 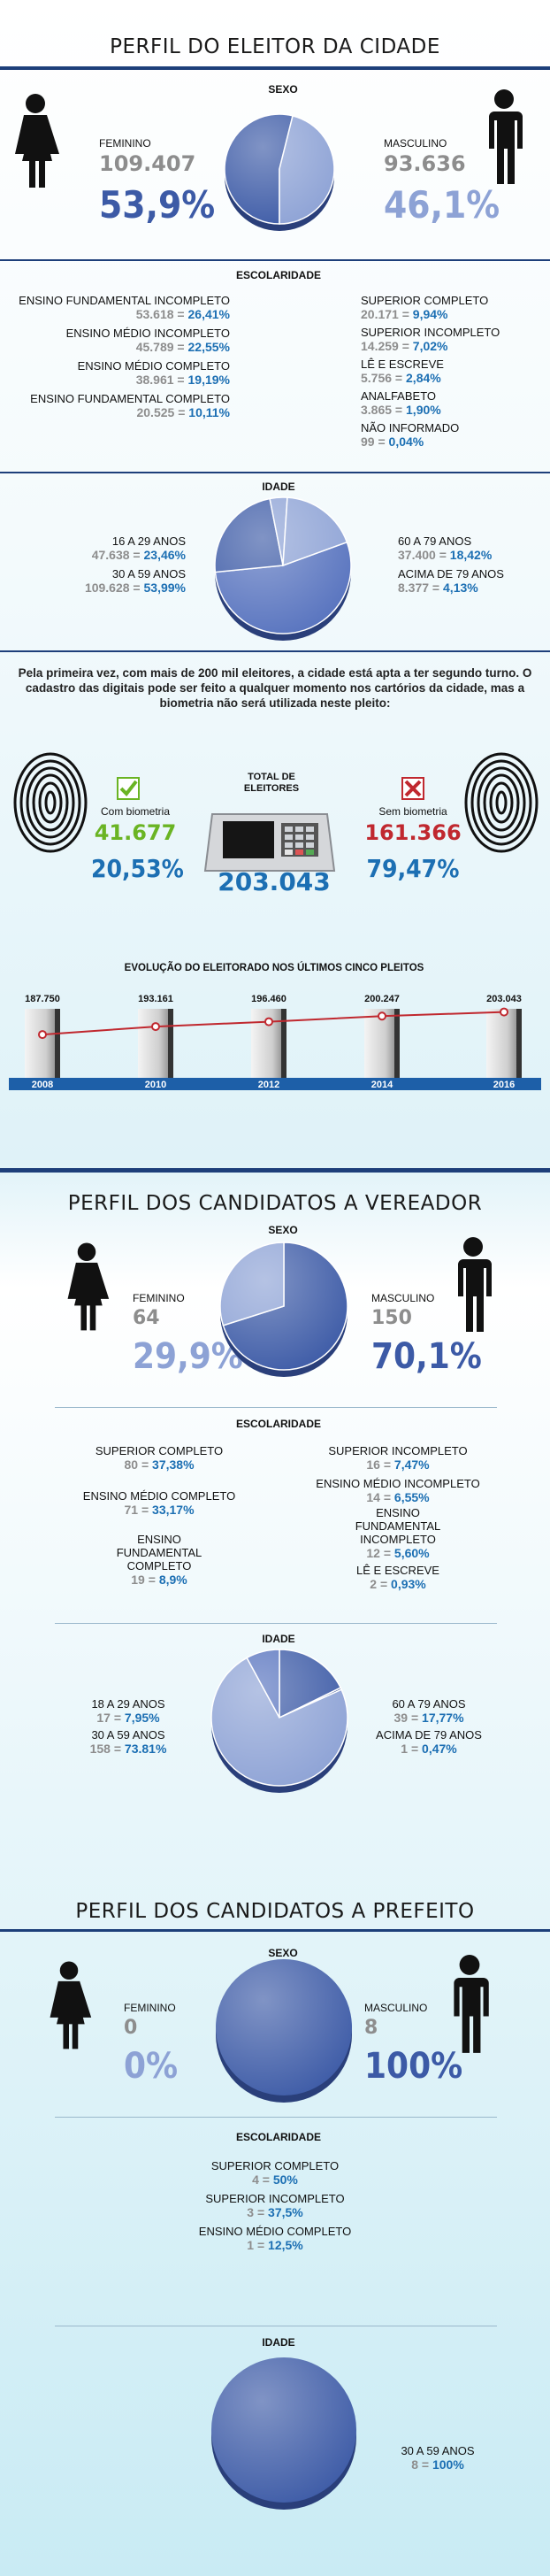 What do you see at coordinates (275, 2173) in the screenshot?
I see `list-item: SUPERIOR COMPLETO 4 = 50%` at bounding box center [275, 2173].